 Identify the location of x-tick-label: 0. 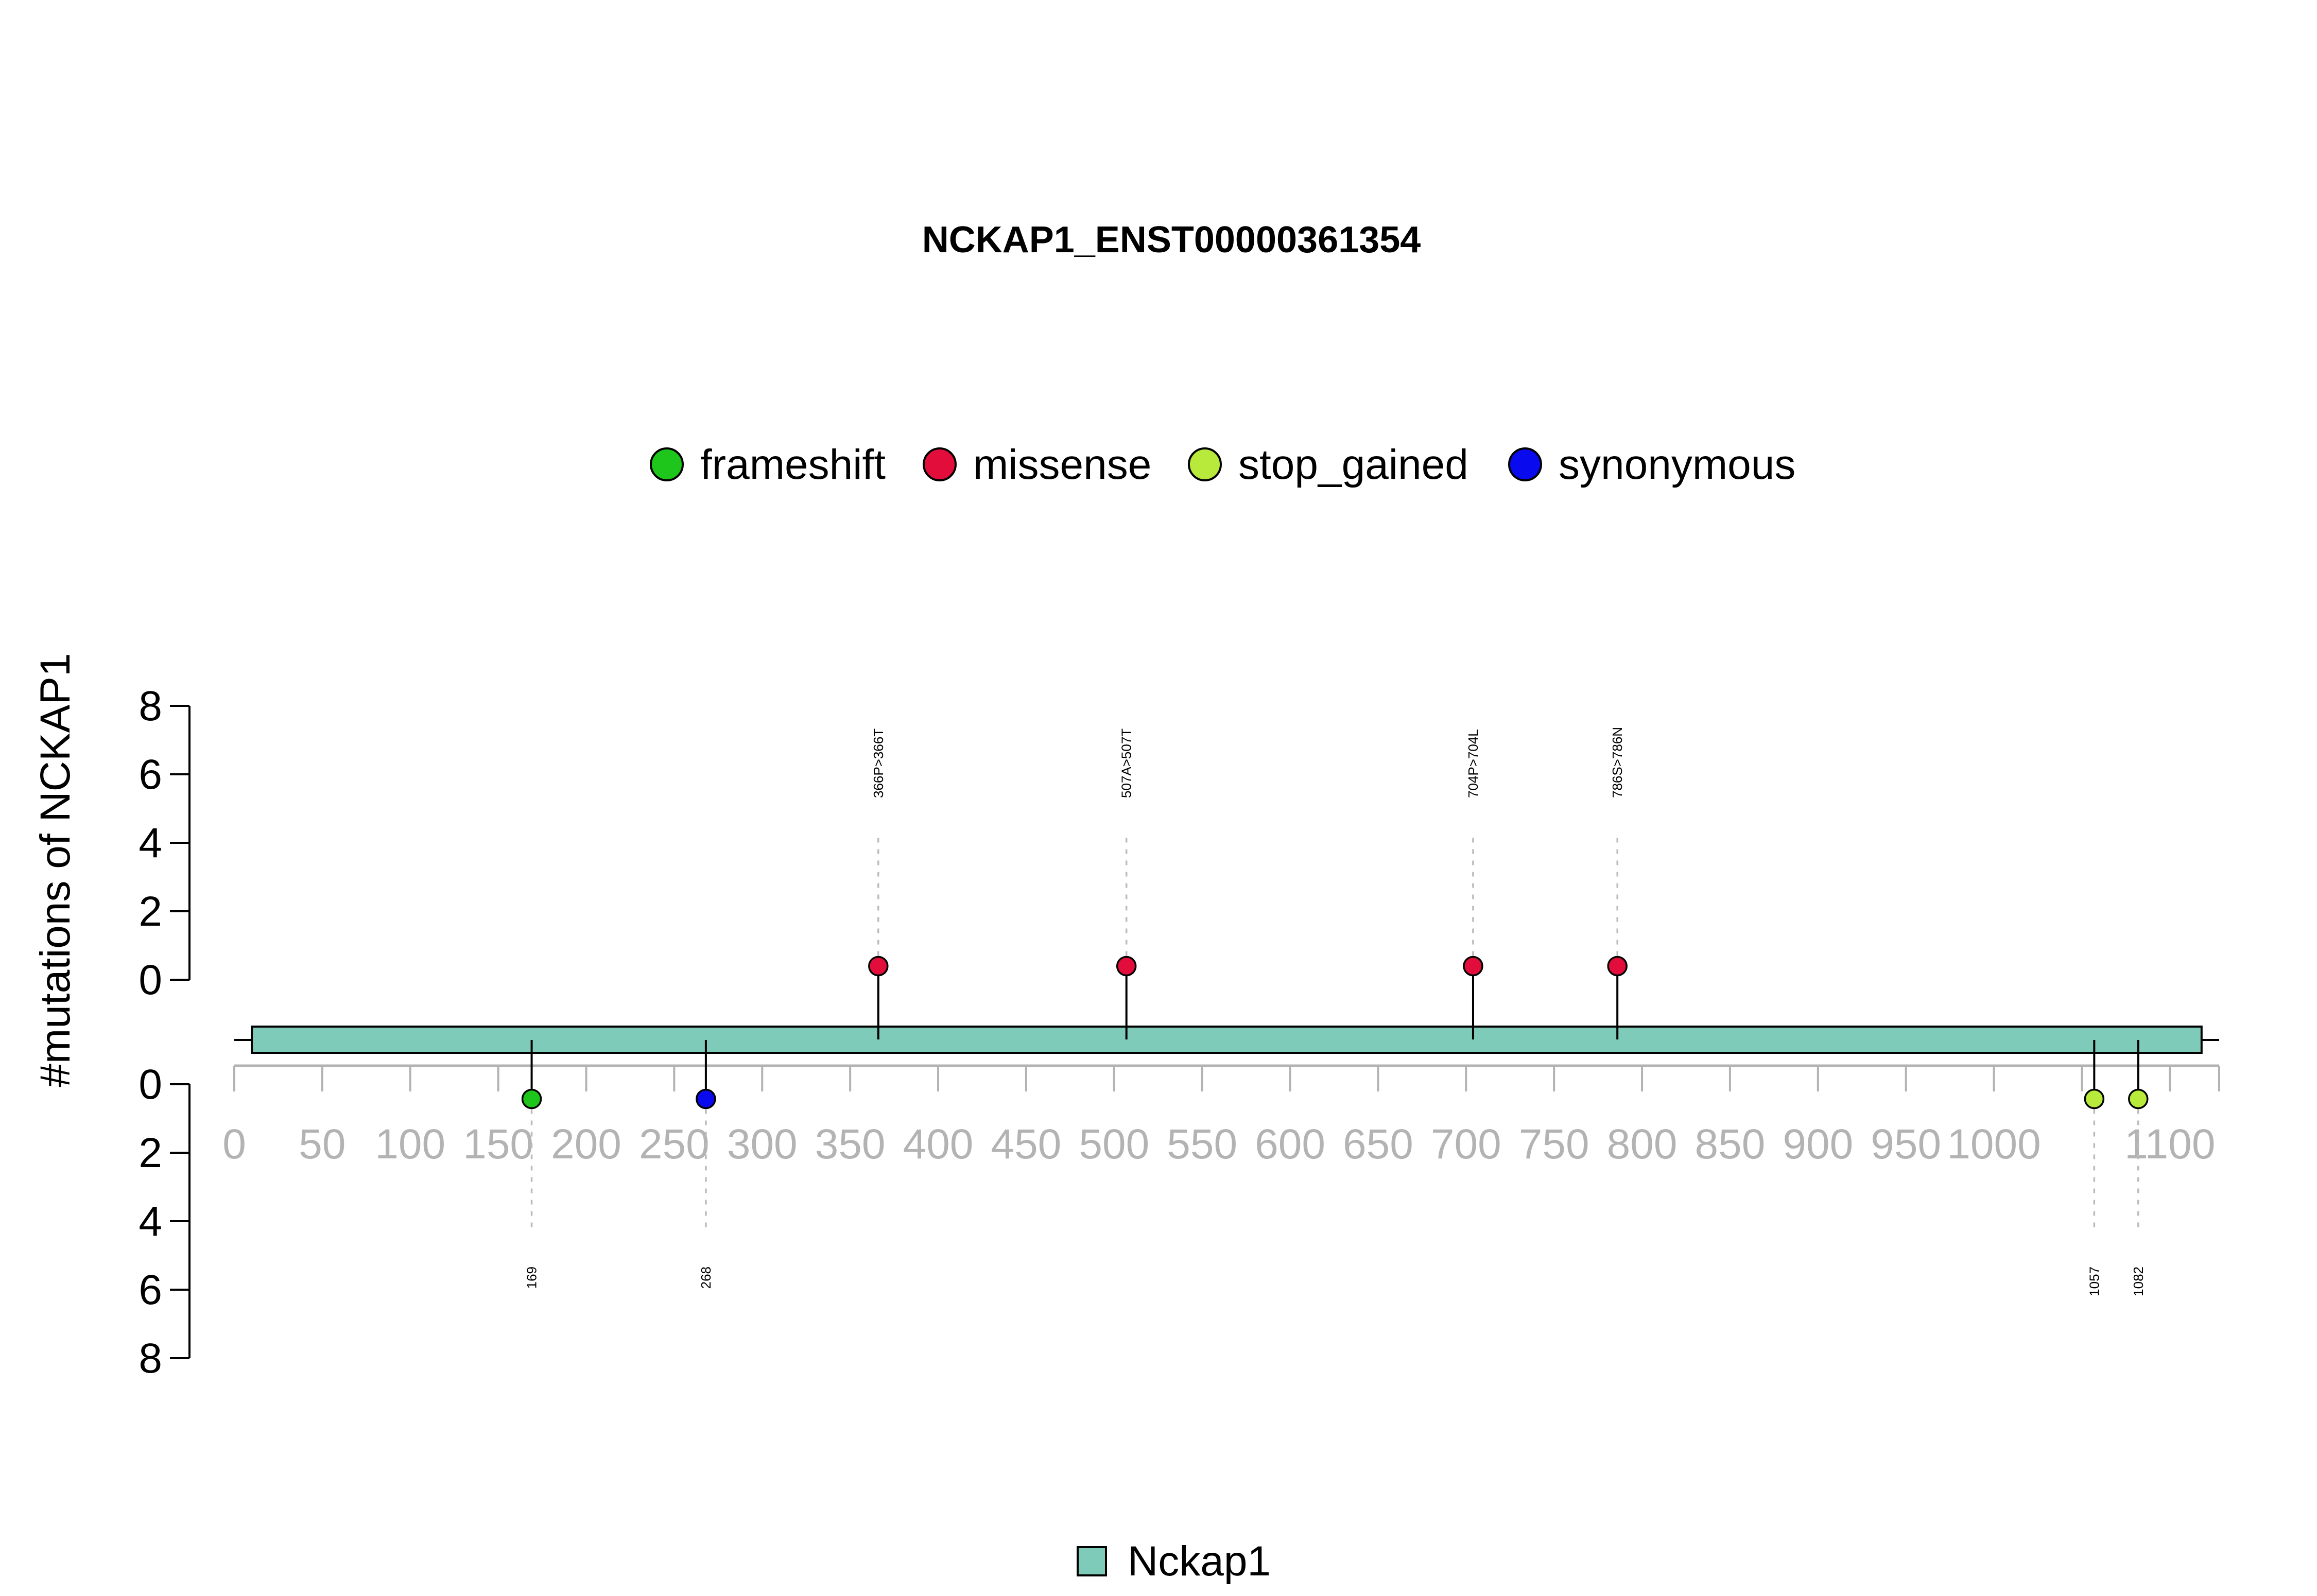
(234, 1145).